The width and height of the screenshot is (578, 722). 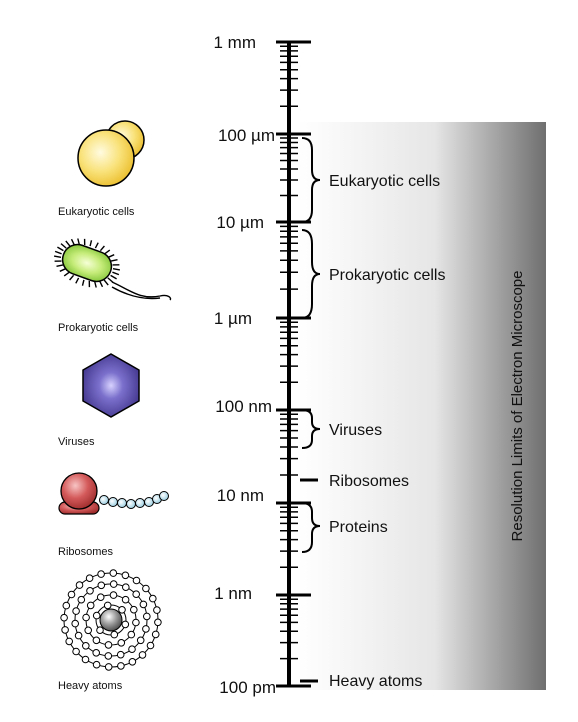 I want to click on virus-illustration: Viruses, so click(x=99, y=400).